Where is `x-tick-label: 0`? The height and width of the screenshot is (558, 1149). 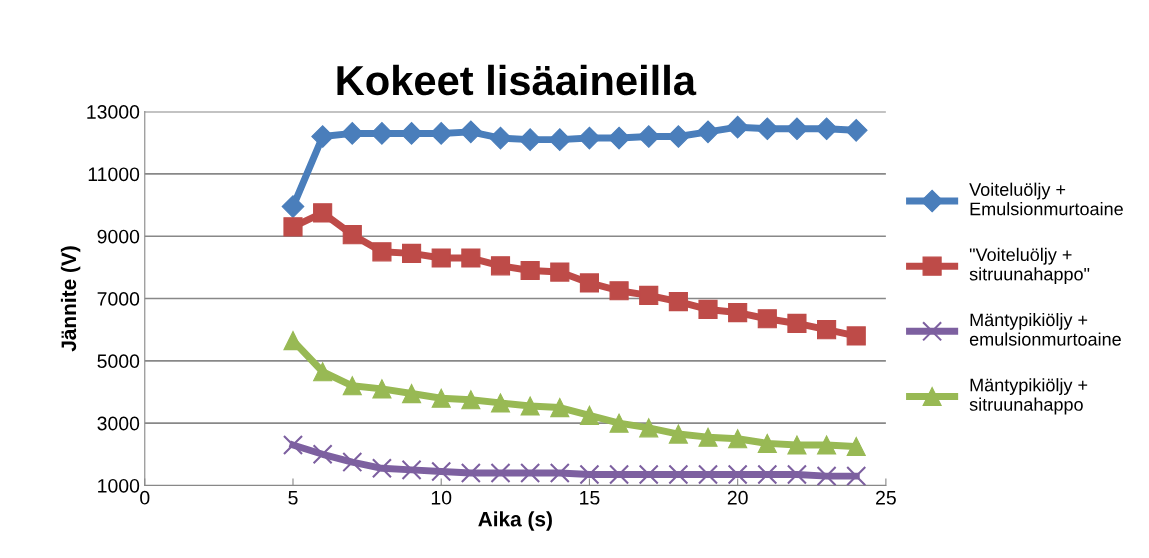
x-tick-label: 0 is located at coordinates (145, 497).